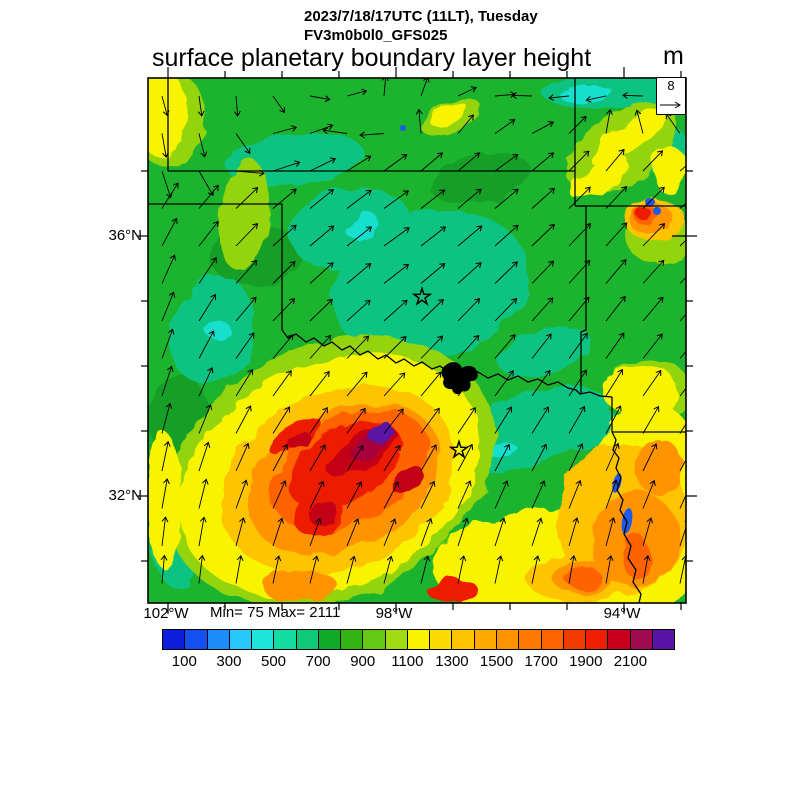 The height and width of the screenshot is (800, 800). I want to click on colorbar-label-900: 900, so click(363, 661).